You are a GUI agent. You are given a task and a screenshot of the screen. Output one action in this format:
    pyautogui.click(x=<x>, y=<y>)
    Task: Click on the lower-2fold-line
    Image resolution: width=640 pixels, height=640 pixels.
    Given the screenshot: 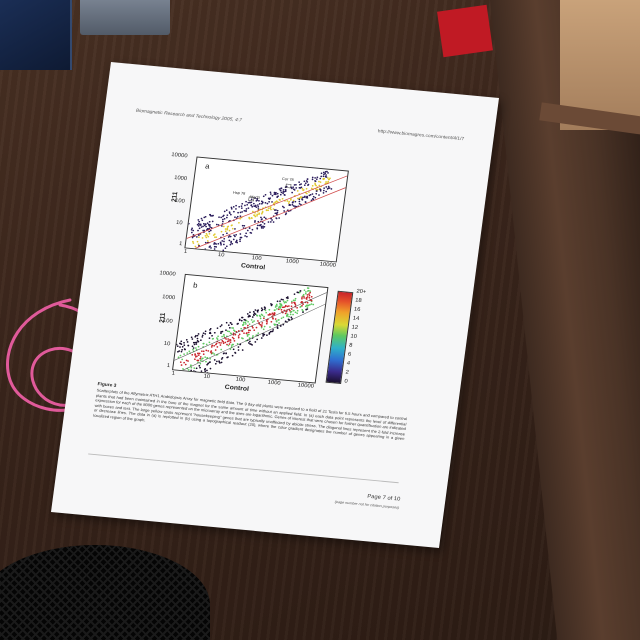 What is the action you would take?
    pyautogui.click(x=254, y=337)
    